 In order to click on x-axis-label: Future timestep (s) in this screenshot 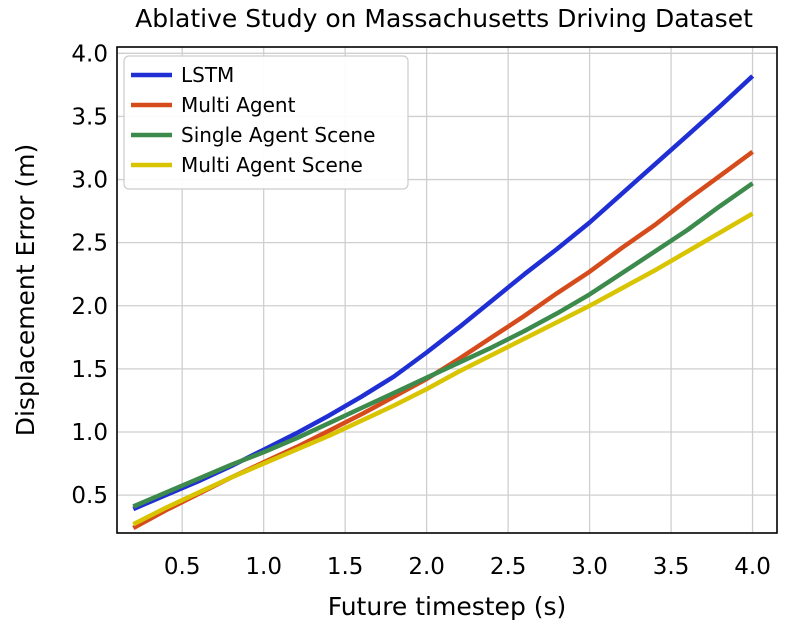, I will do `click(447, 606)`.